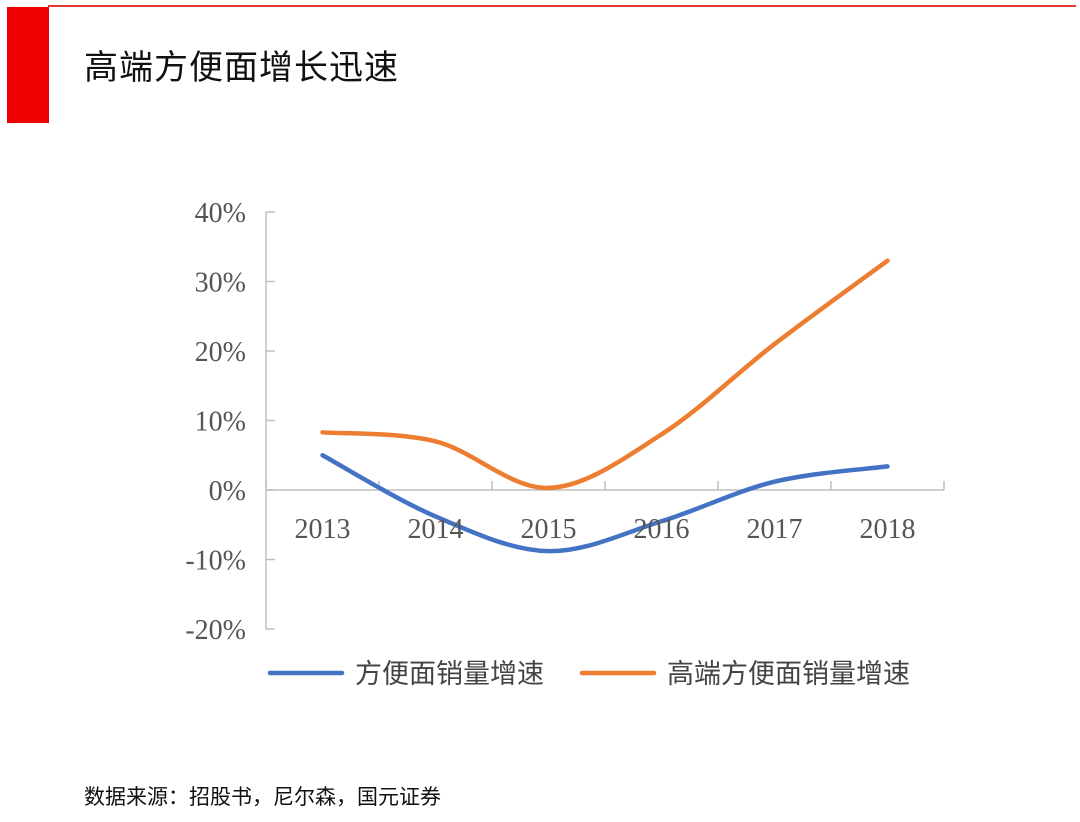 The image size is (1080, 822). What do you see at coordinates (662, 529) in the screenshot?
I see `x-tick-label: 2016` at bounding box center [662, 529].